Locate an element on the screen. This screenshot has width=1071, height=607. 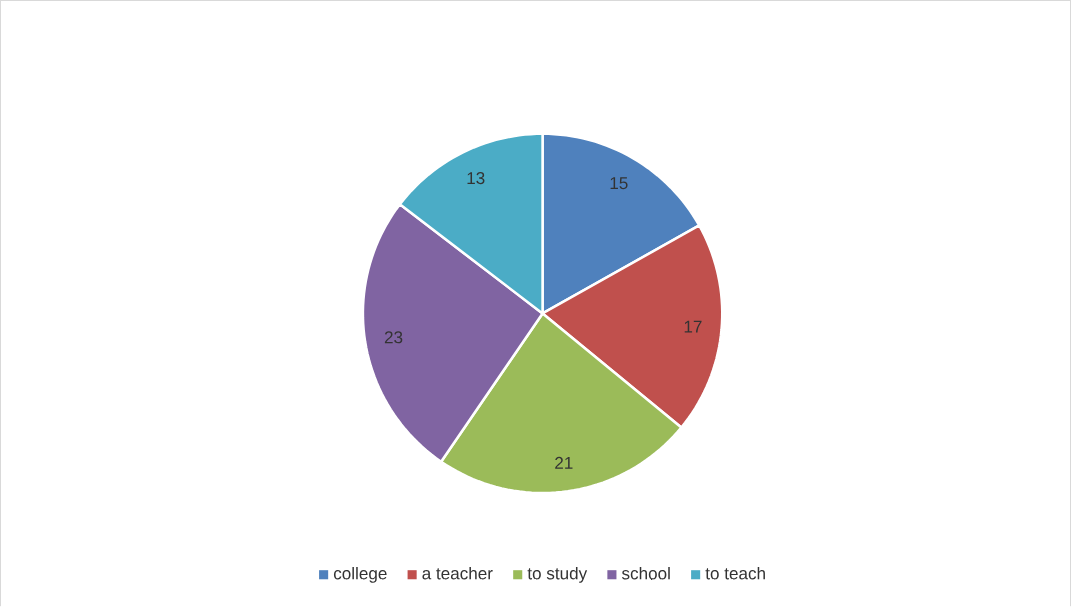
data-label: 13 is located at coordinates (476, 178).